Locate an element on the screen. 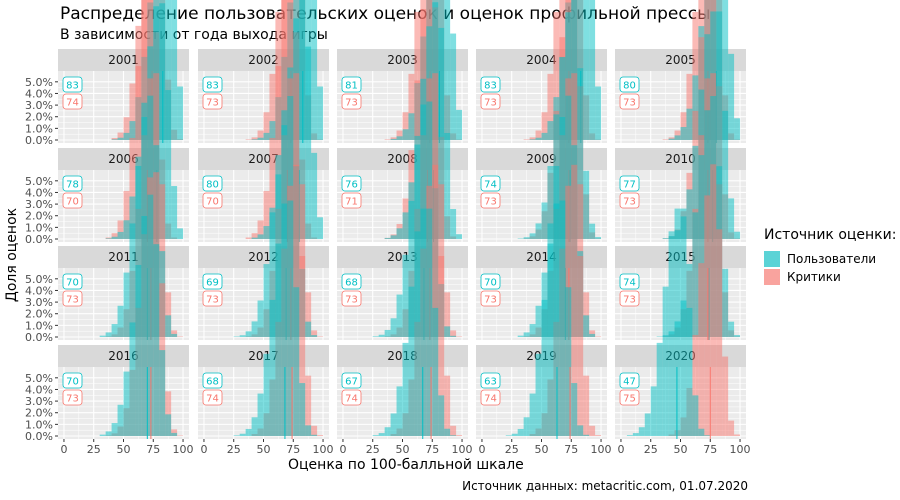 This screenshot has height=500, width=900. user-mean-label: 47 is located at coordinates (629, 382).